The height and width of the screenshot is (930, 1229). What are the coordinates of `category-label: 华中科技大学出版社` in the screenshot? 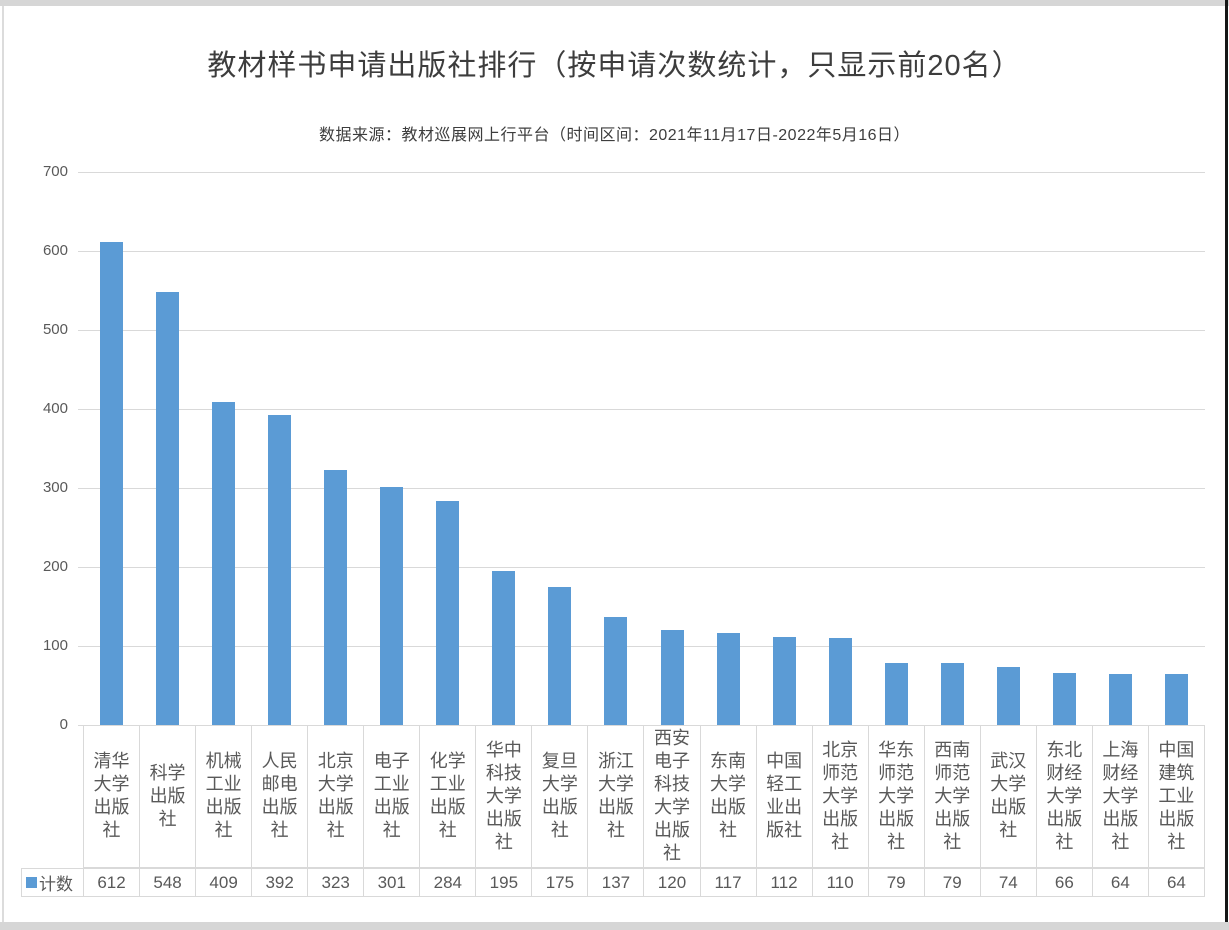 It's located at (503, 795).